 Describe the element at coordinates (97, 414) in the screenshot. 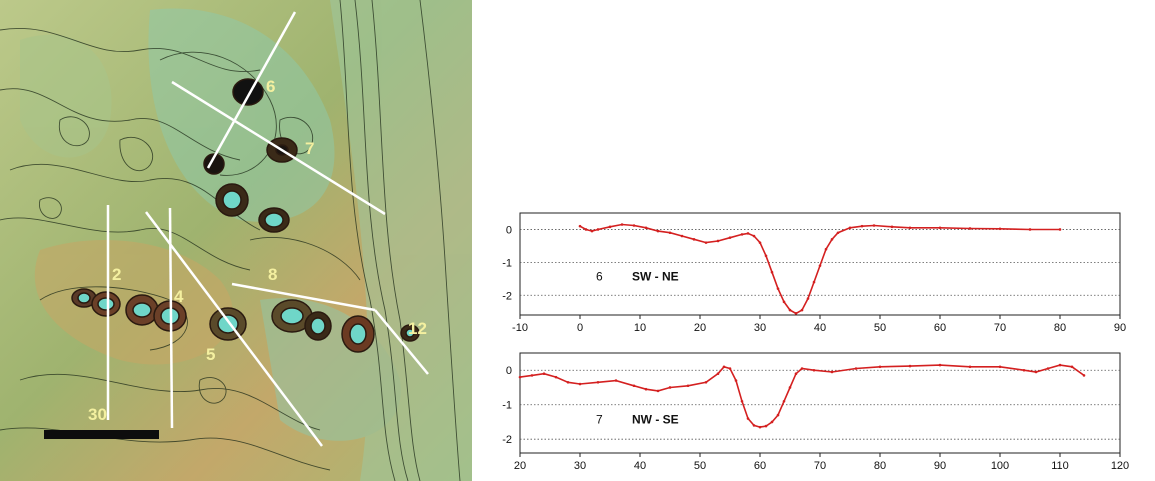

I see `profile-label-30: 30` at that location.